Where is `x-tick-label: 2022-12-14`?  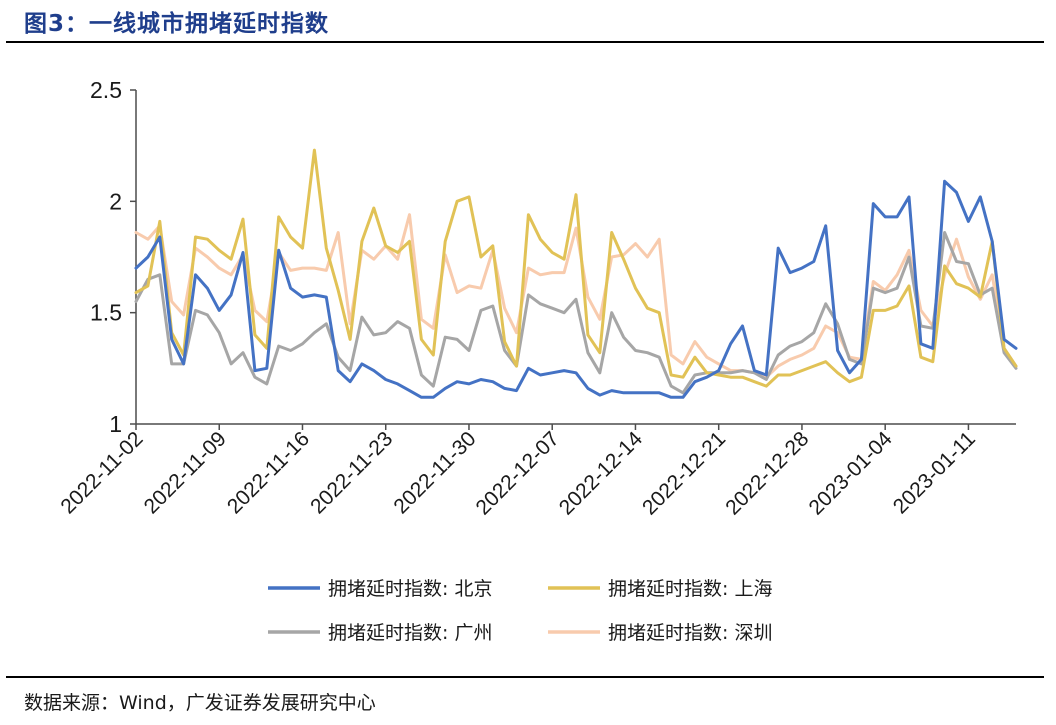 x-tick-label: 2022-12-14 is located at coordinates (601, 473).